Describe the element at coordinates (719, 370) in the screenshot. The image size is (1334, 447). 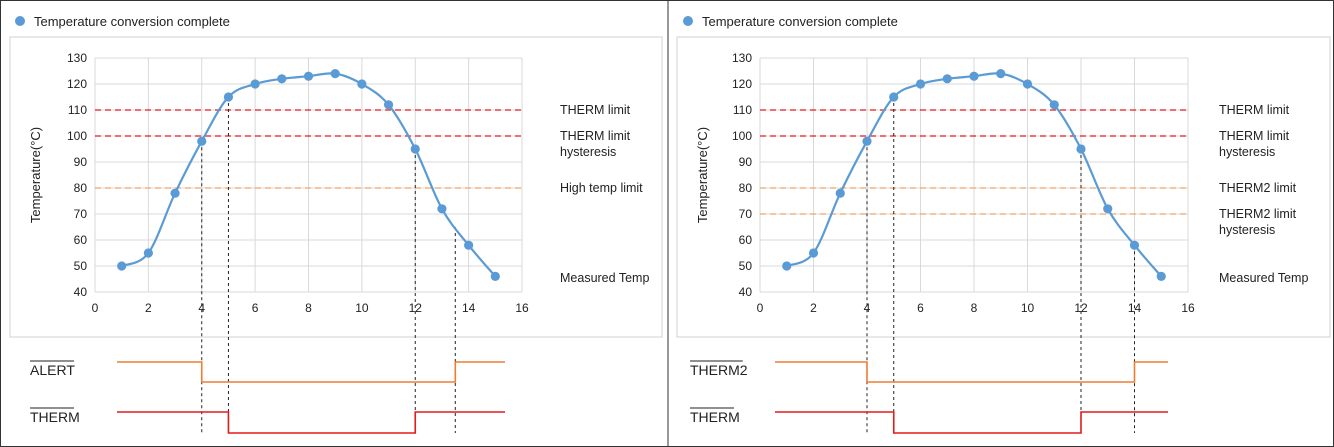
I see `signal-label: THERM2` at that location.